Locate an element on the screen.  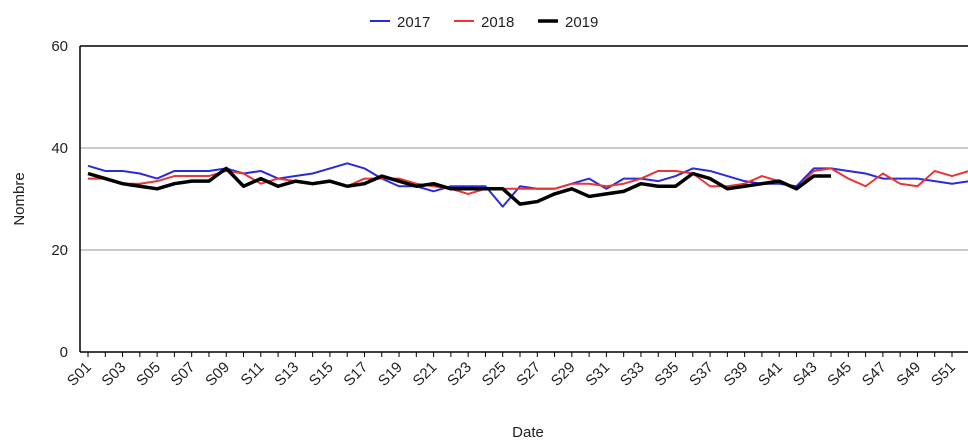
x-tick-label: S13 is located at coordinates (286, 374).